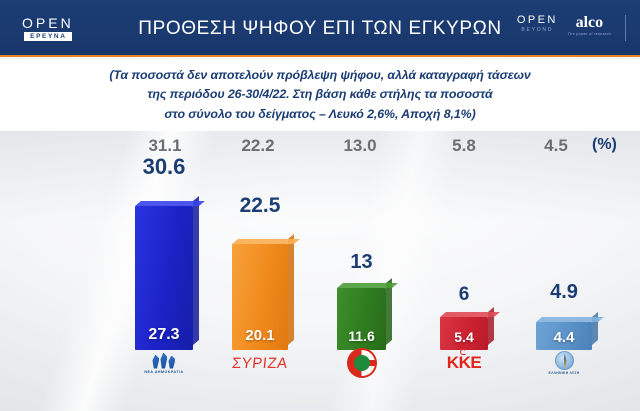  What do you see at coordinates (470, 328) in the screenshot?
I see `bar-kke: 5.4` at bounding box center [470, 328].